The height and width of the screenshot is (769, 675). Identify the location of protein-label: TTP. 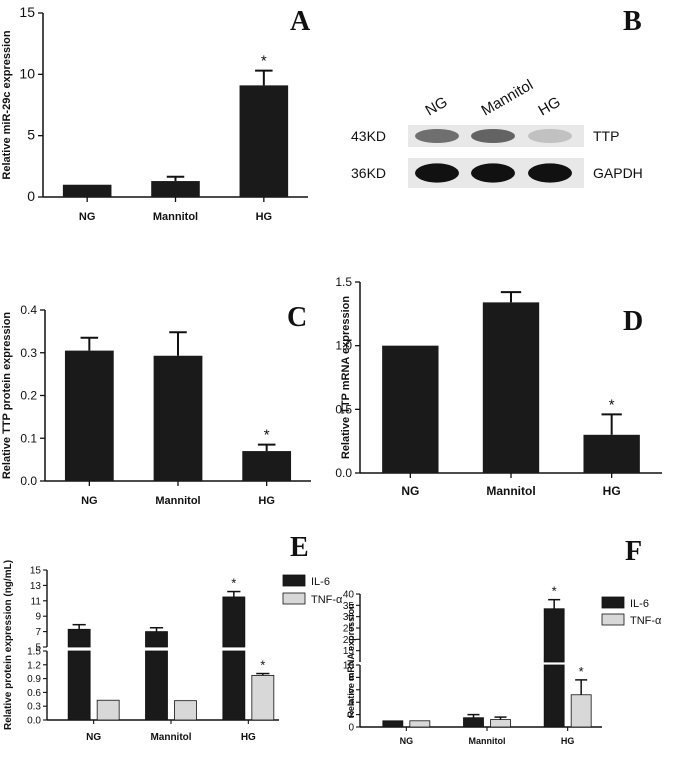
(606, 136).